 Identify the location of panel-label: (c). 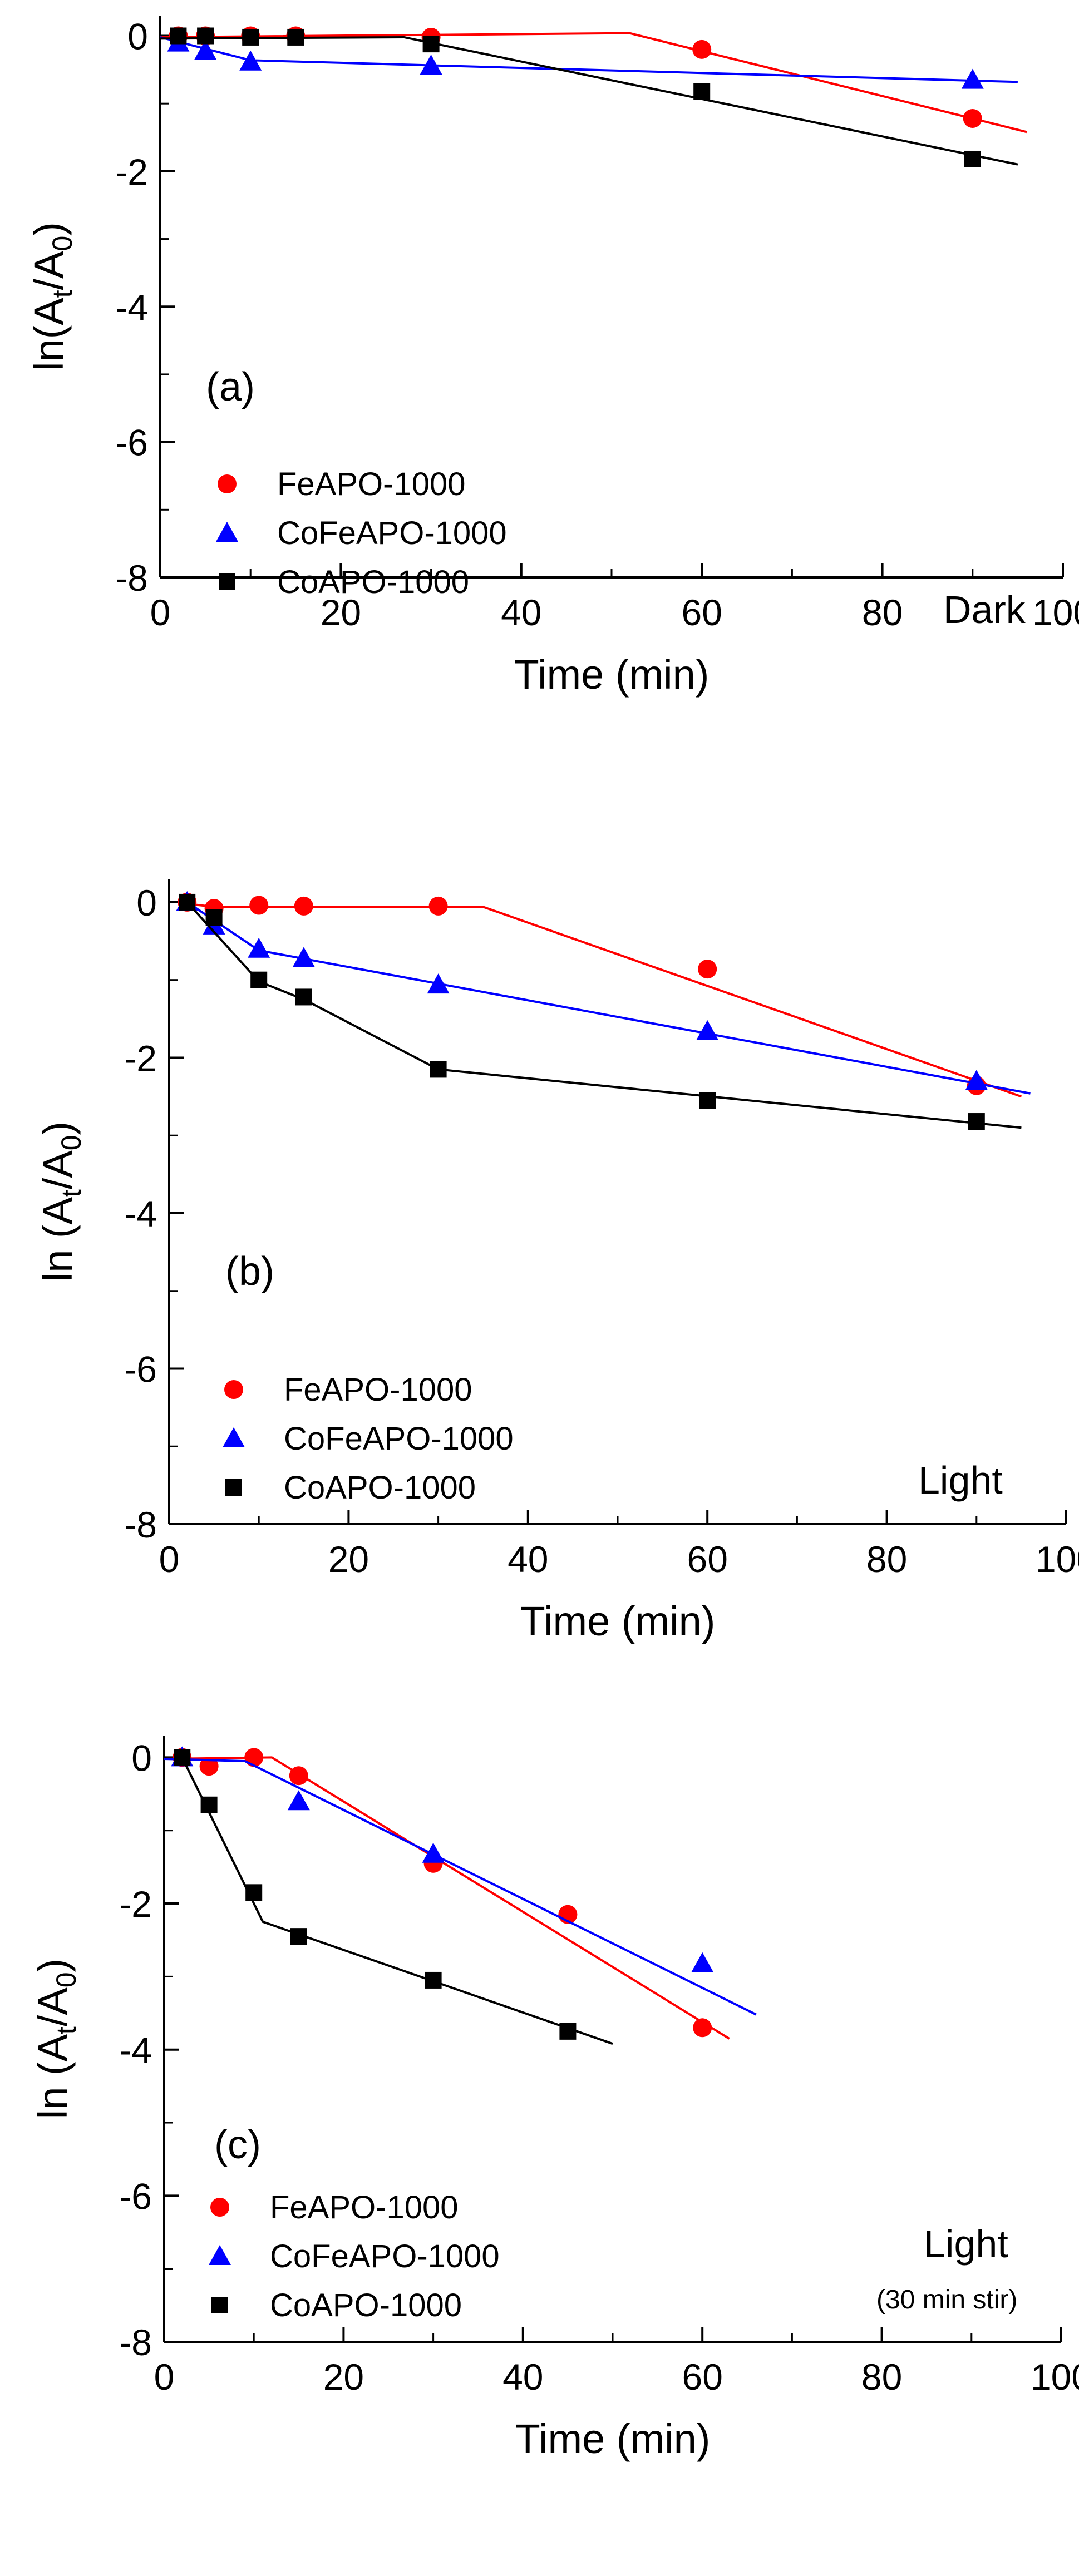
(237, 2145).